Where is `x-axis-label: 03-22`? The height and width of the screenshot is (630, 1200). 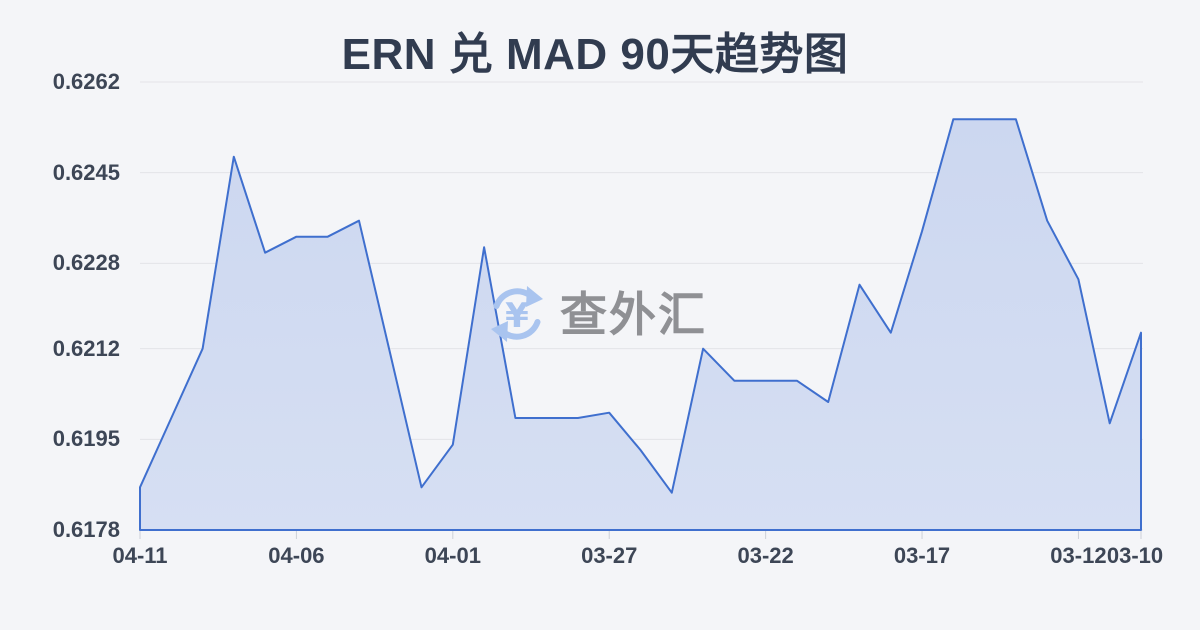 x-axis-label: 03-22 is located at coordinates (765, 555).